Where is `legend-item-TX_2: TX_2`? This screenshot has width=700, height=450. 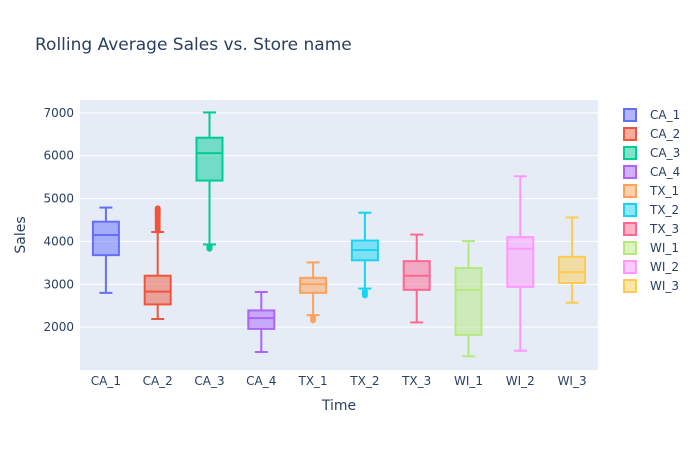 legend-item-TX_2: TX_2 is located at coordinates (651, 210).